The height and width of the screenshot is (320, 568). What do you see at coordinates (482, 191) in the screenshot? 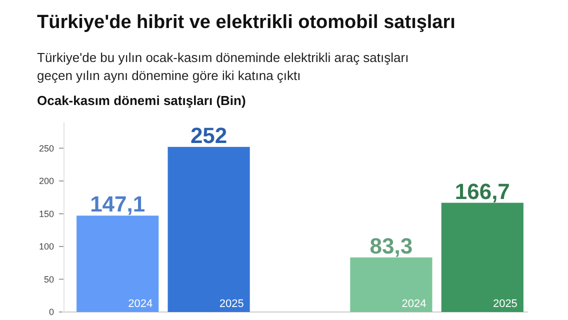
I see `data-label: 166,7` at bounding box center [482, 191].